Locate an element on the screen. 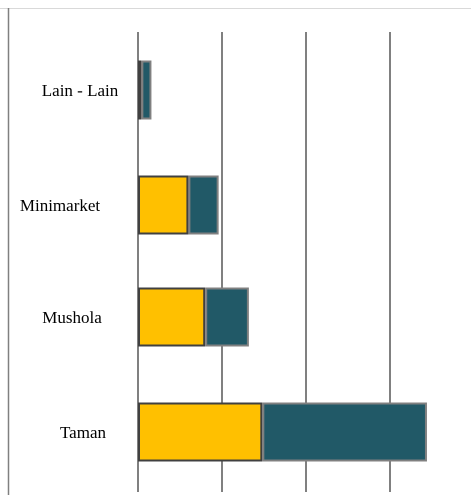 Image resolution: width=471 pixels, height=495 pixels. category-label: Taman is located at coordinates (83, 432).